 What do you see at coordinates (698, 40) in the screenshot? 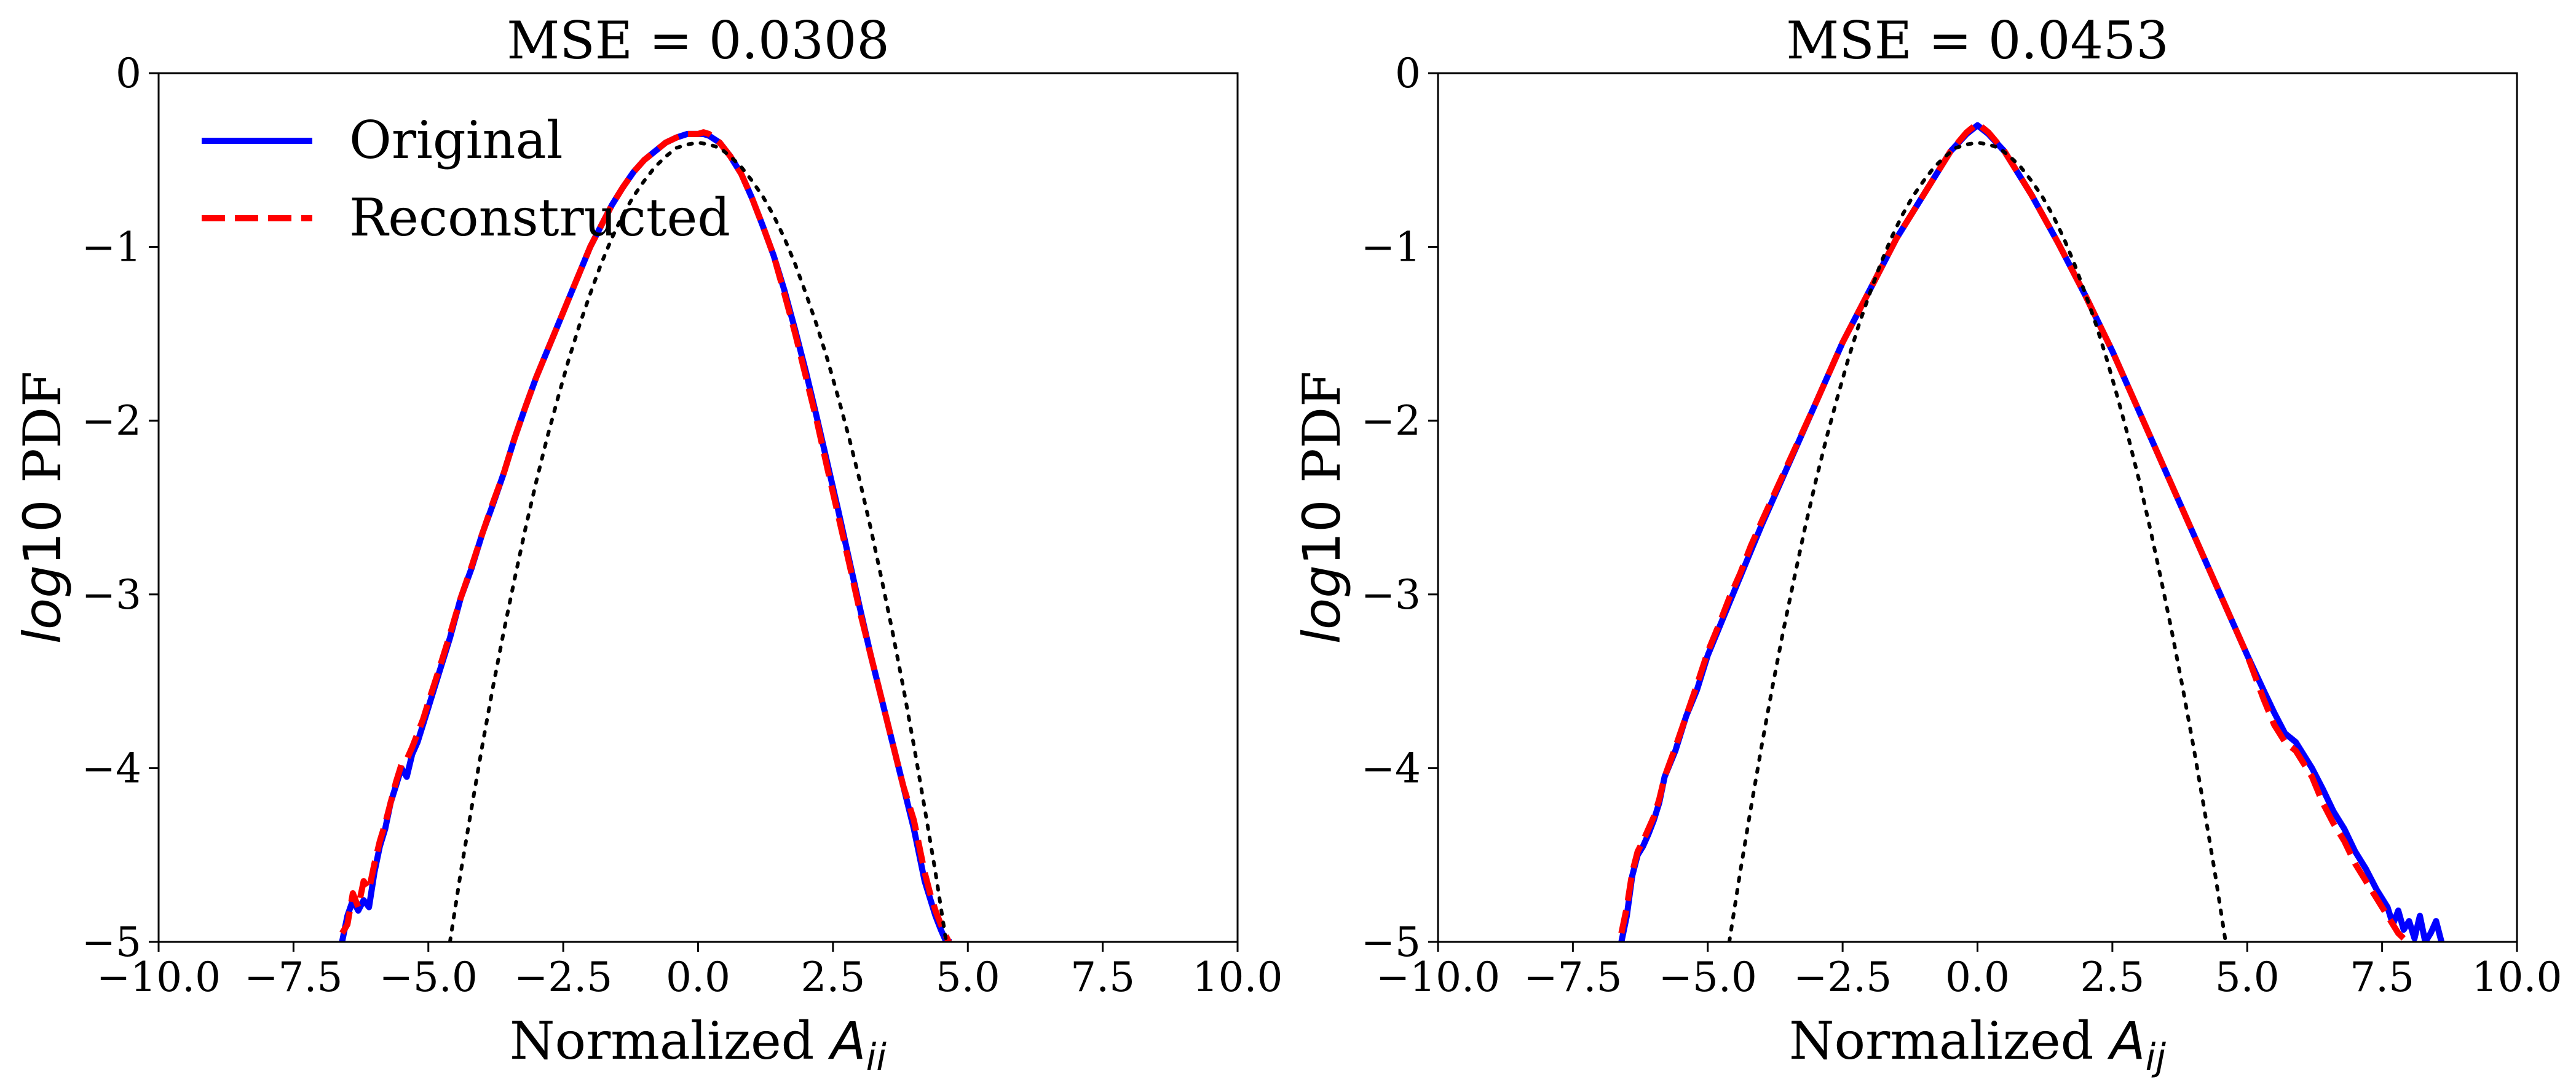
I see `chart-title: MSE = 0.0308` at bounding box center [698, 40].